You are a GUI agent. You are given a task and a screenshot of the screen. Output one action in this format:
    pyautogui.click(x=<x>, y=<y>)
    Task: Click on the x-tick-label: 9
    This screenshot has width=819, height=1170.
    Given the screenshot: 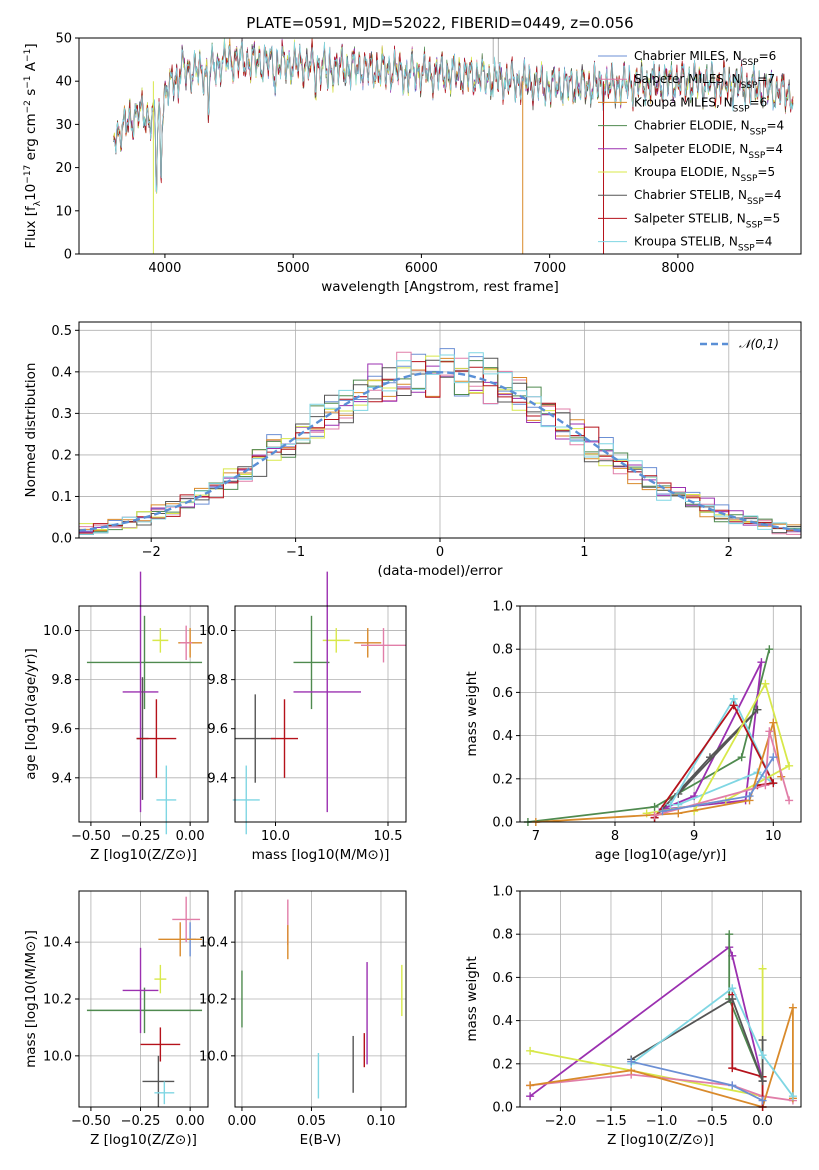 What is the action you would take?
    pyautogui.click(x=694, y=836)
    